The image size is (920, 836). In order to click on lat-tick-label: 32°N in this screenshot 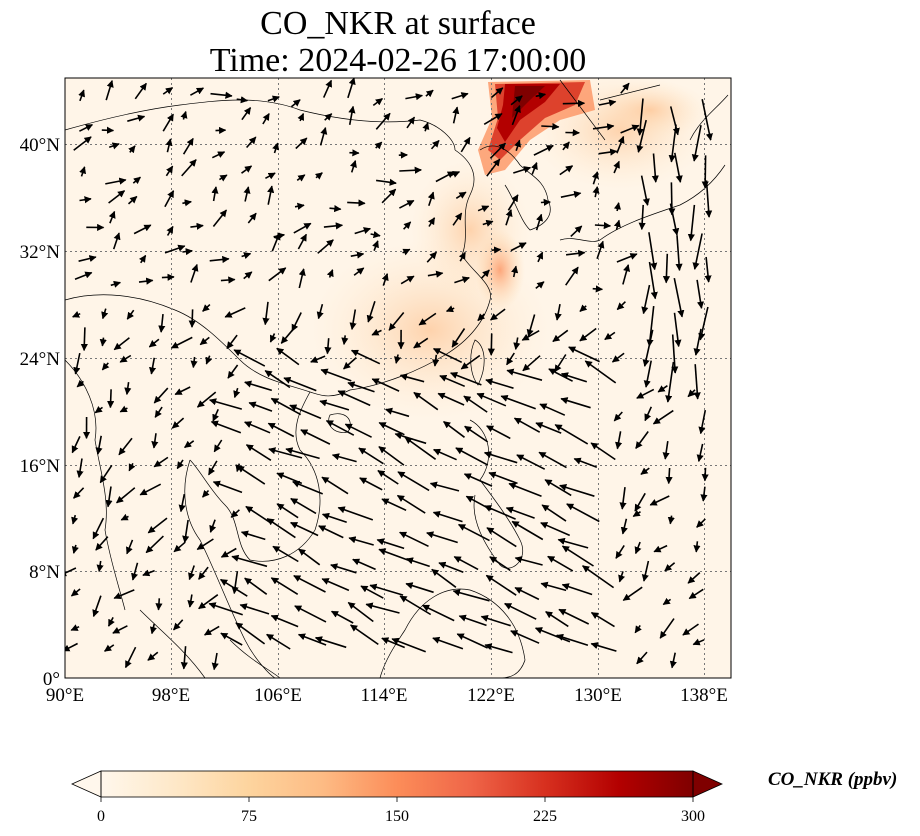, I will do `click(40, 252)`.